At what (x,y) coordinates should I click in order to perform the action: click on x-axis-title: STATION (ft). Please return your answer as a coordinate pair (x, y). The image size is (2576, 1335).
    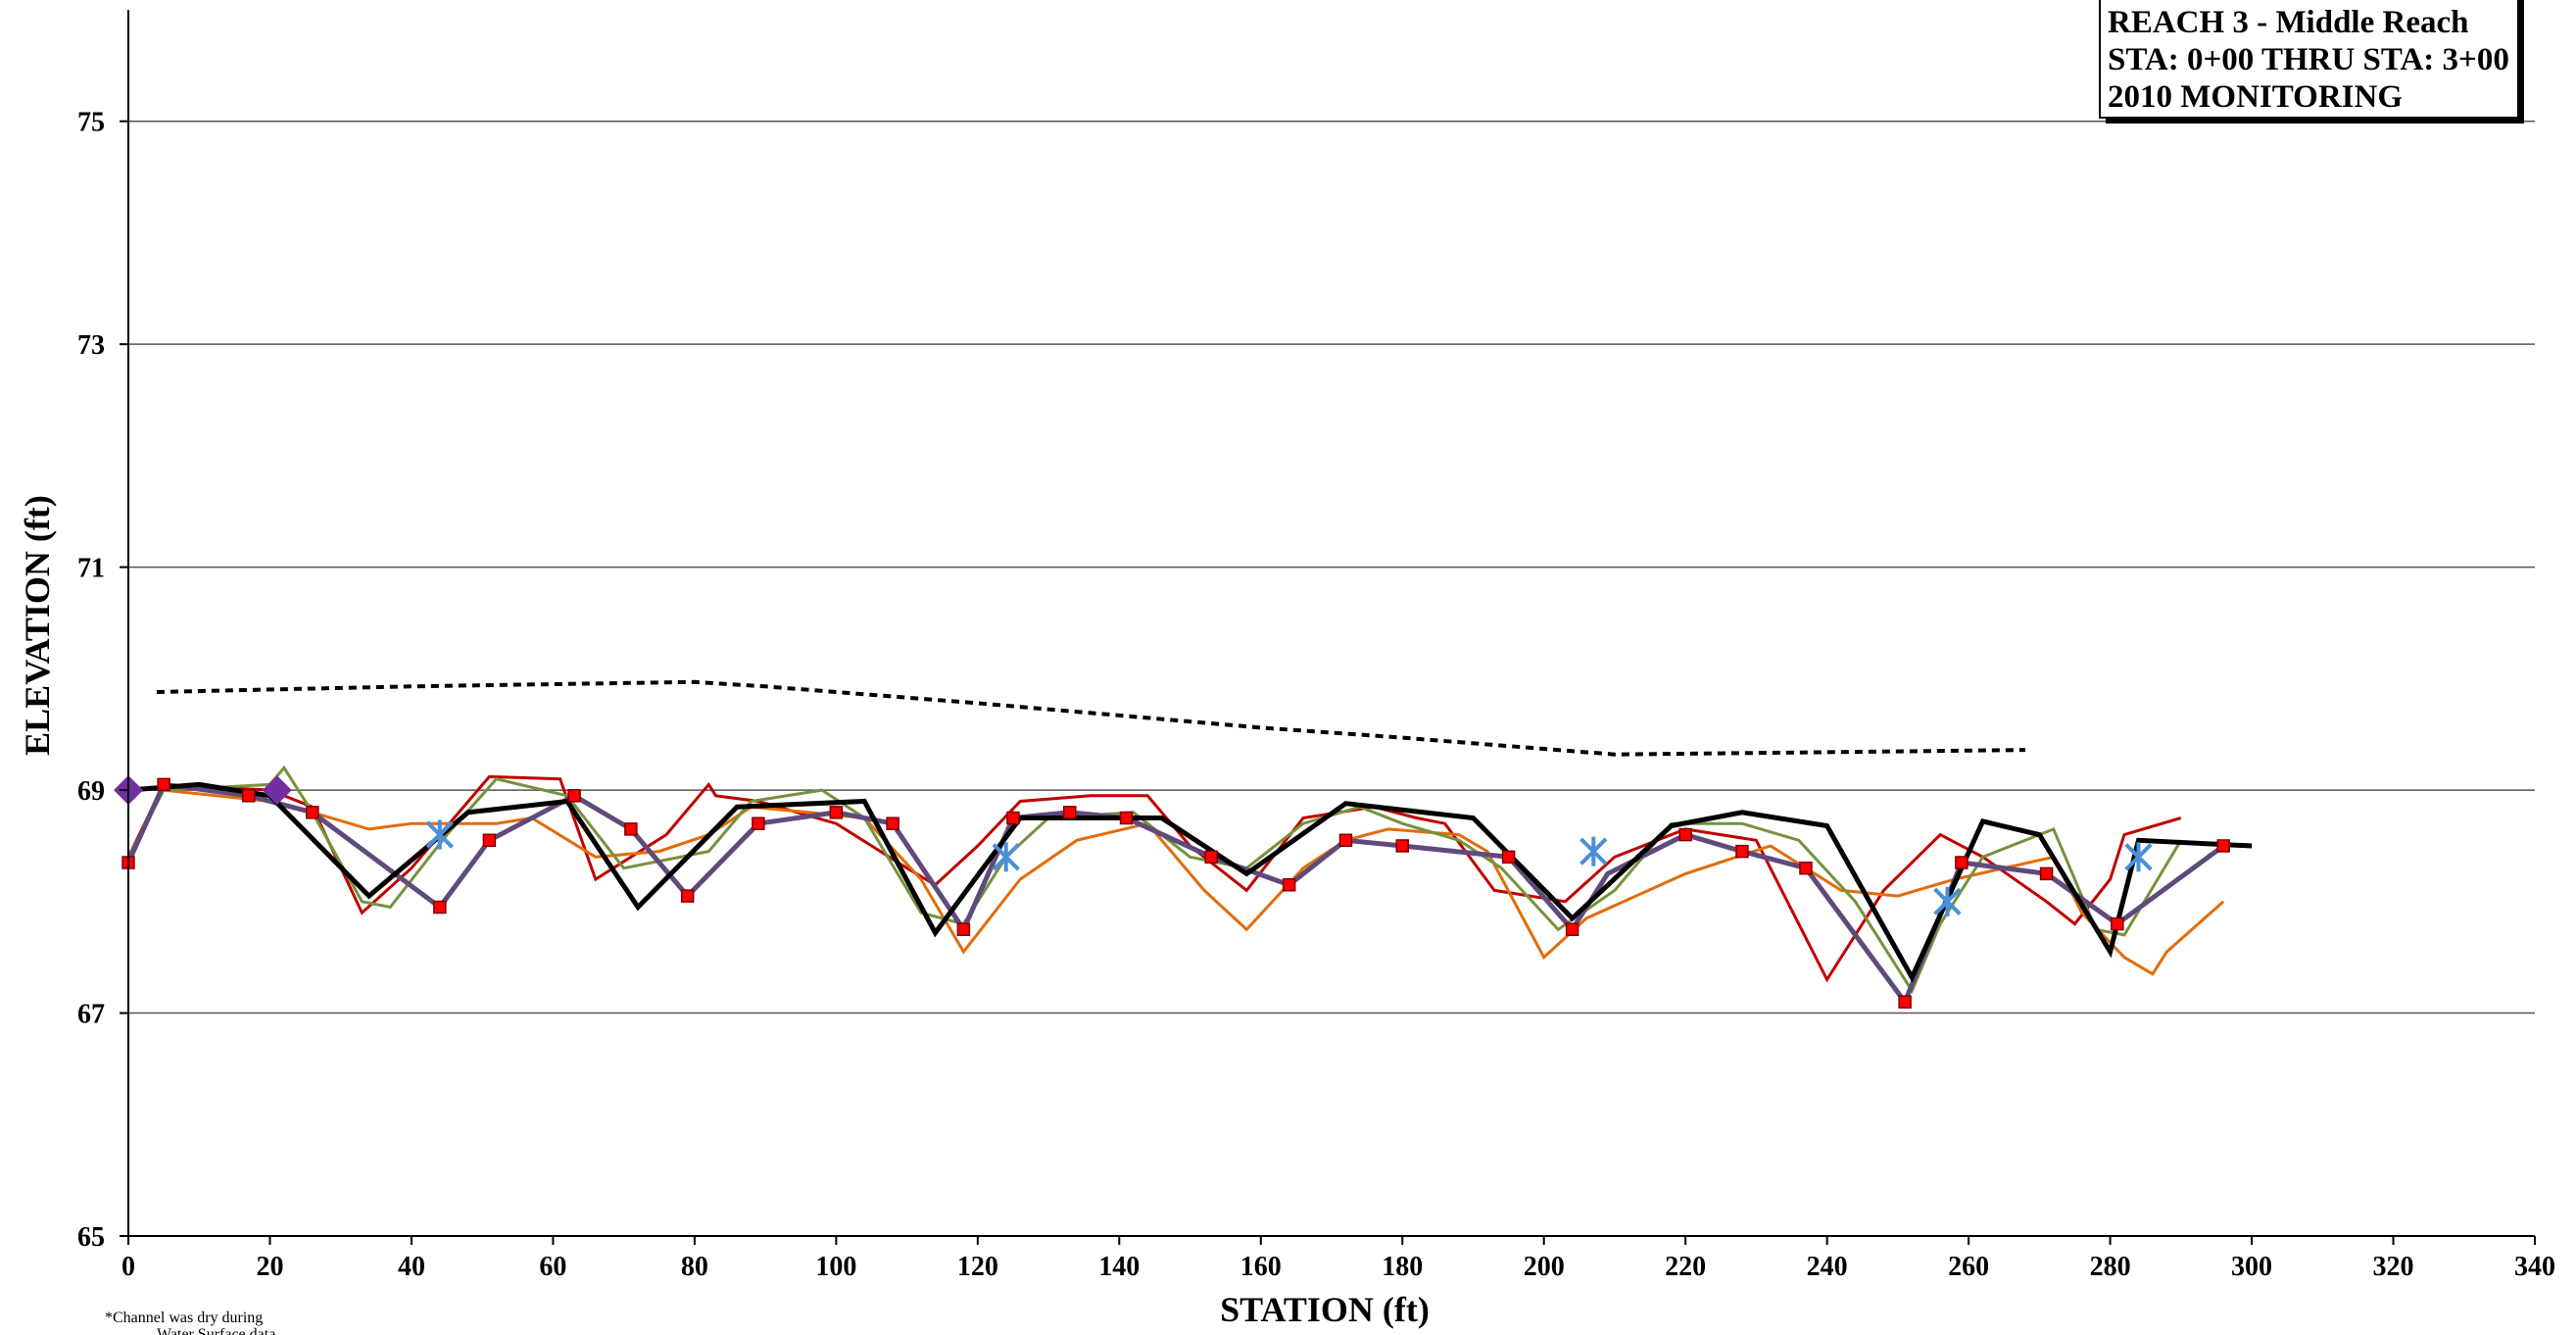
    Looking at the image, I should click on (1325, 1309).